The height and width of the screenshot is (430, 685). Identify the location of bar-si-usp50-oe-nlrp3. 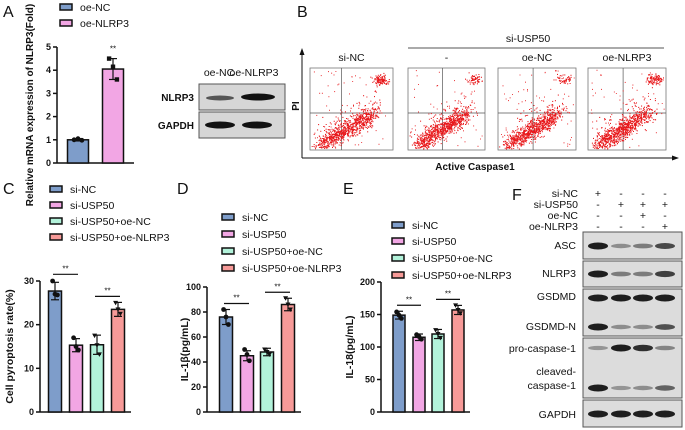
(458, 361).